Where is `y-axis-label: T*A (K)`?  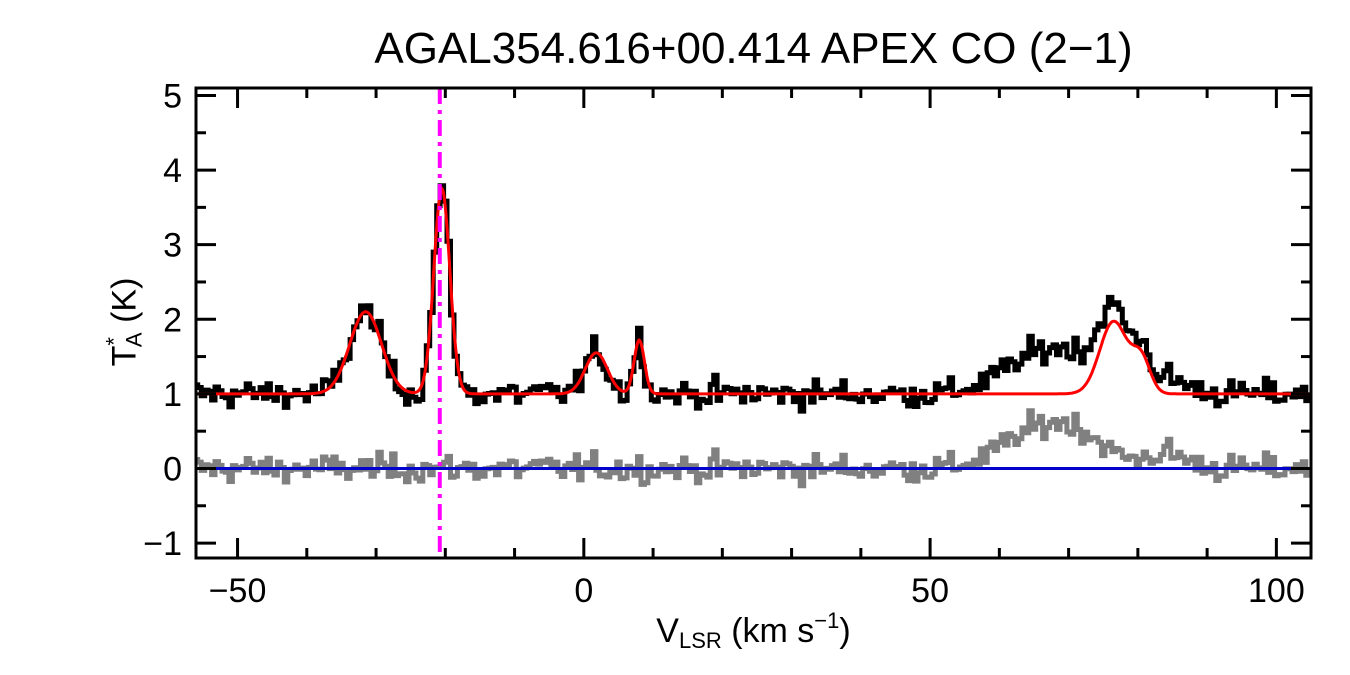
y-axis-label: T*A (K) is located at coordinates (124, 322).